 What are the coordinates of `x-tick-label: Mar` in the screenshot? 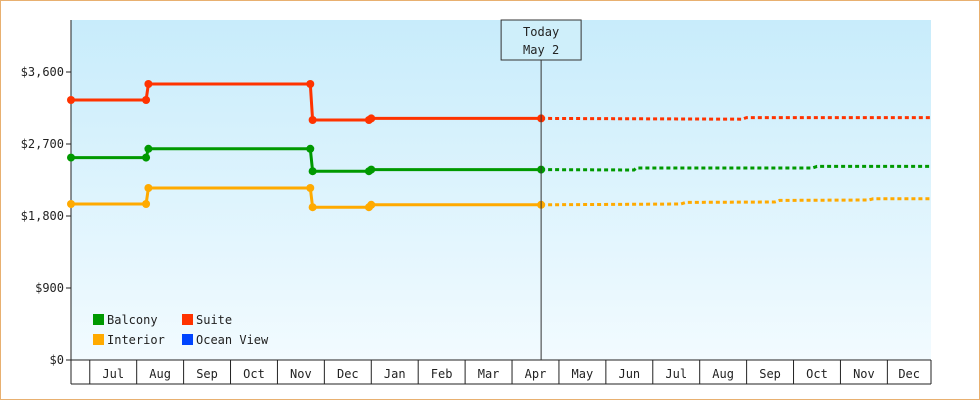 It's located at (489, 374).